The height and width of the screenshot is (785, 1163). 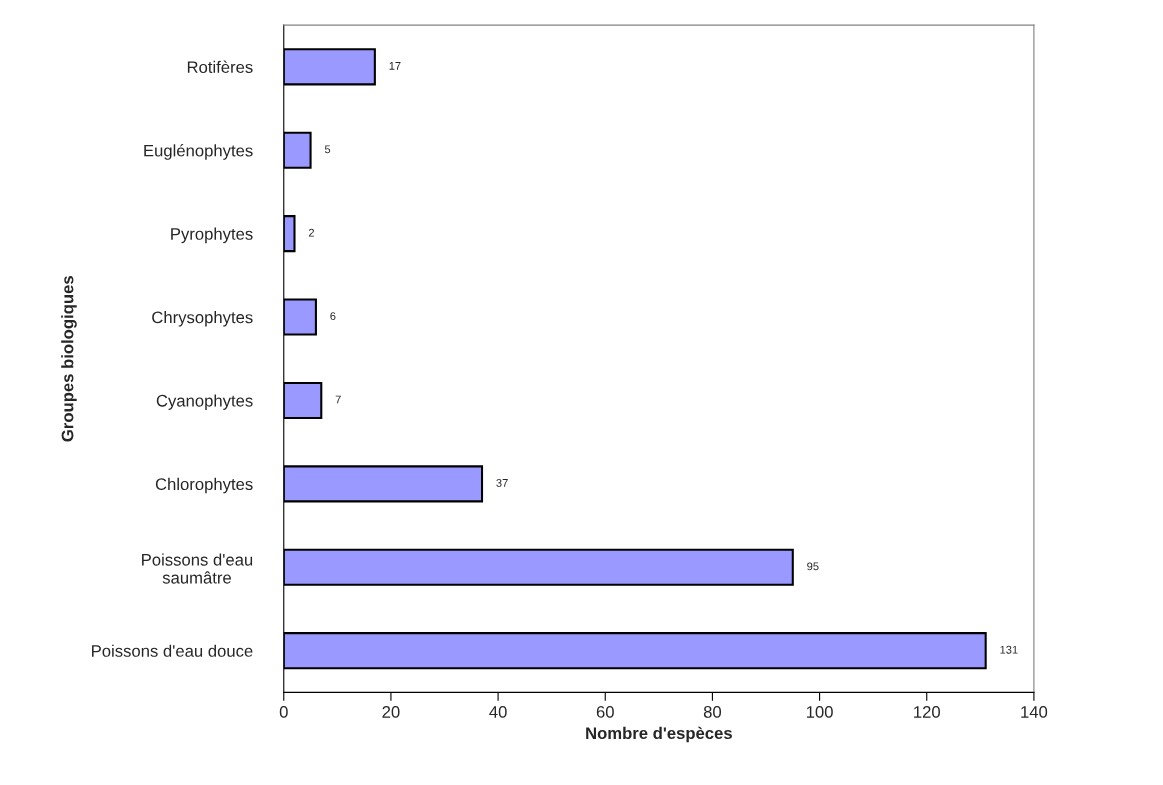 What do you see at coordinates (605, 712) in the screenshot?
I see `x-tick-label: 60` at bounding box center [605, 712].